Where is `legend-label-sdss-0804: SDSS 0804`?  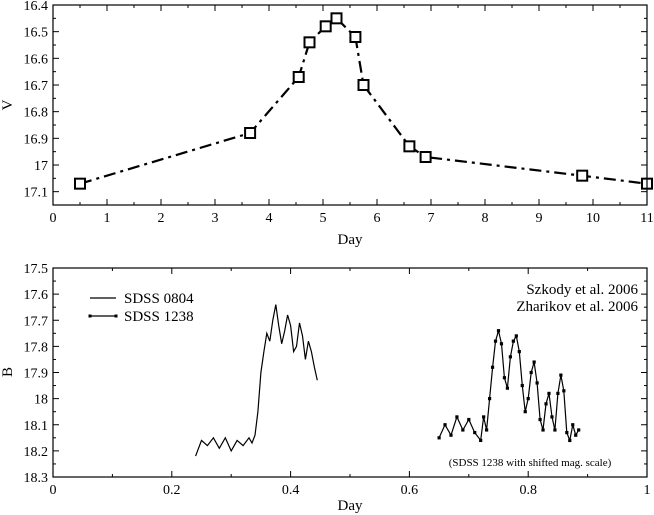
legend-label-sdss-0804: SDSS 0804 is located at coordinates (159, 299).